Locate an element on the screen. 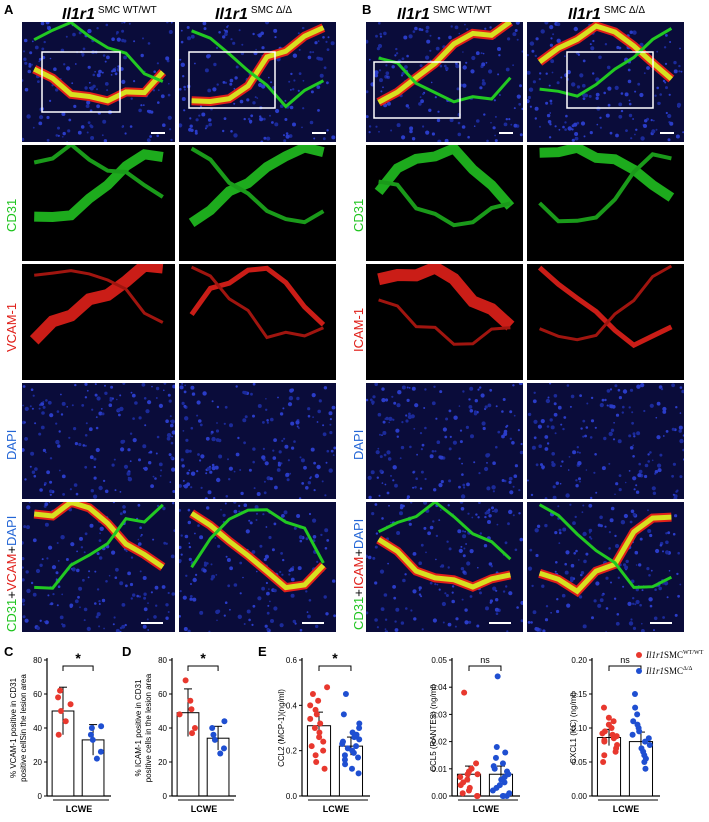 The width and height of the screenshot is (709, 822). legend-item-ko: Il1r1SMCΔ/Δ is located at coordinates (669, 670).